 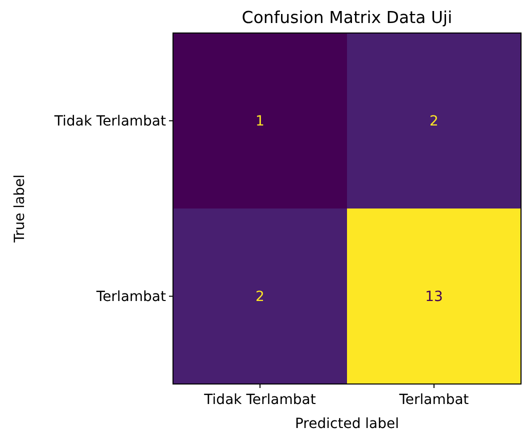 I want to click on chart-title: Confusion Matrix Data Uji, so click(x=347, y=17).